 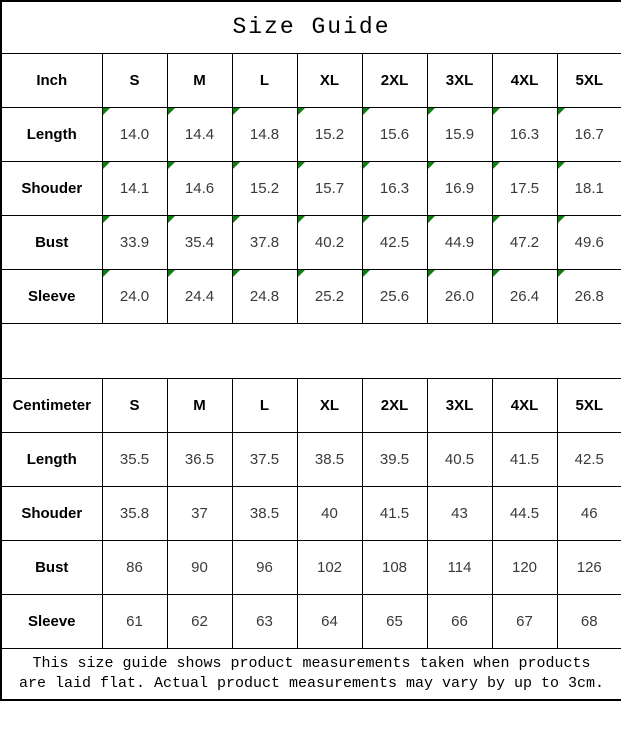 I want to click on cm-row-bust: Bust 86 90 96 102 108 114 120 126, so click(x=310, y=567).